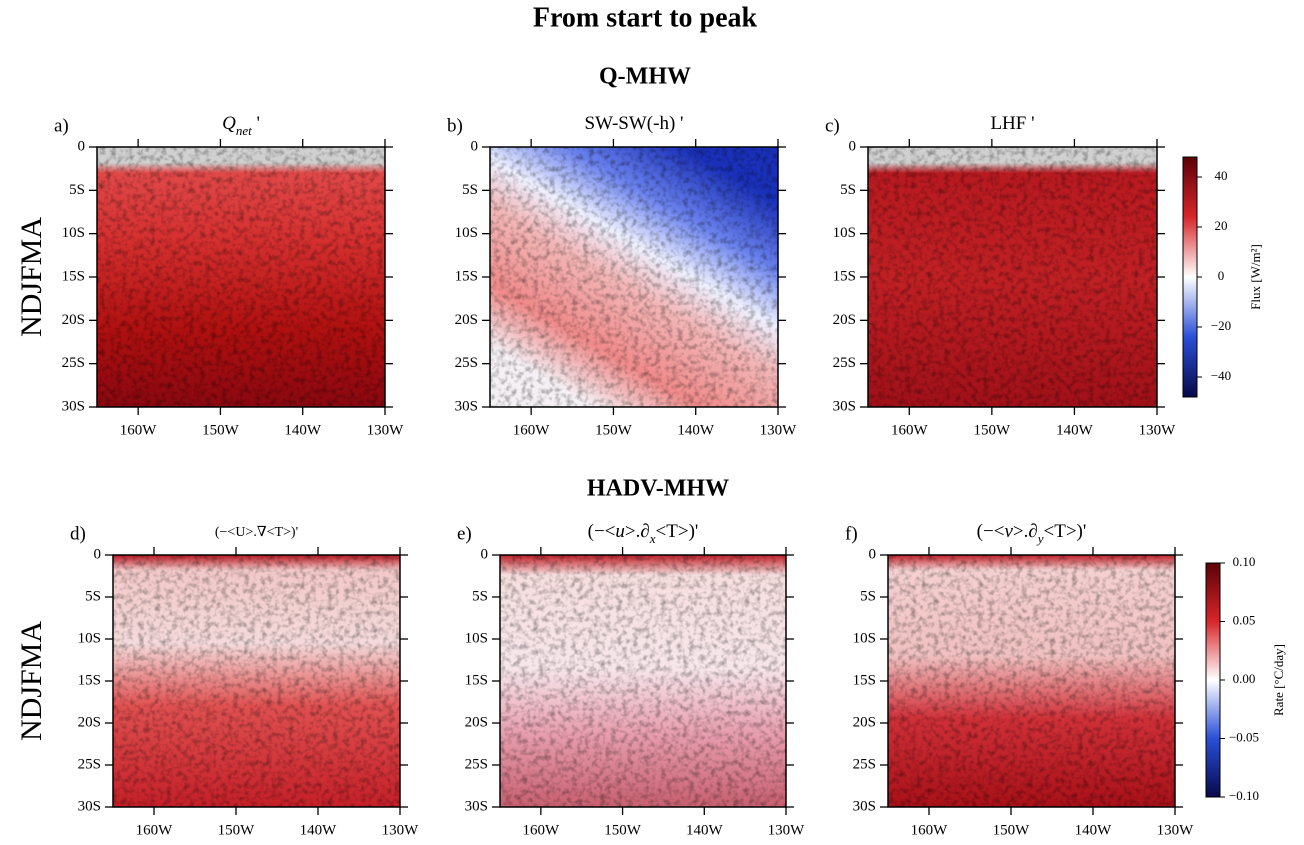 The height and width of the screenshot is (845, 1304). Describe the element at coordinates (645, 77) in the screenshot. I see `section-title: Q-MHW` at that location.